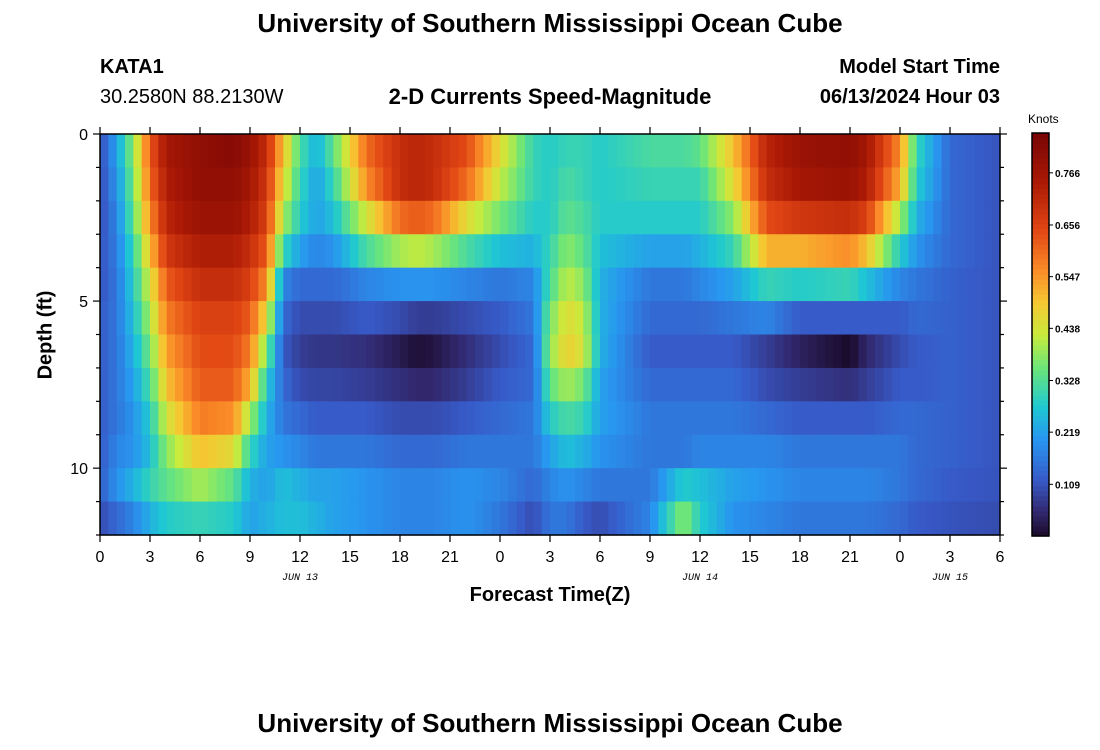 This screenshot has height=750, width=1100. I want to click on x-tick-label: 6, so click(600, 557).